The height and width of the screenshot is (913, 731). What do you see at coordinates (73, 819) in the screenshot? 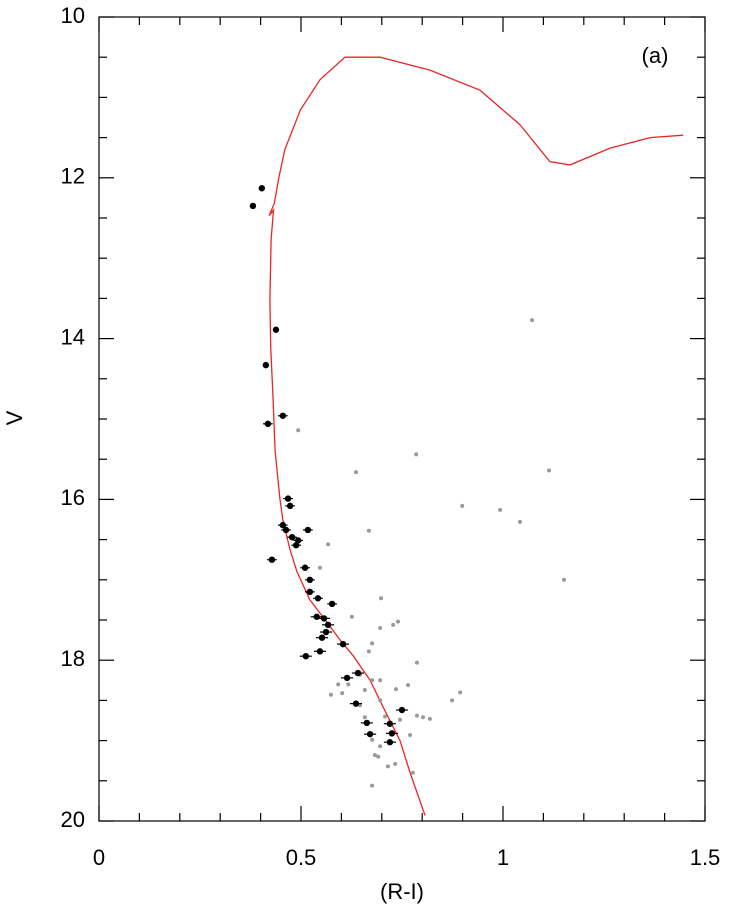
I see `y-tick-label: 20` at bounding box center [73, 819].